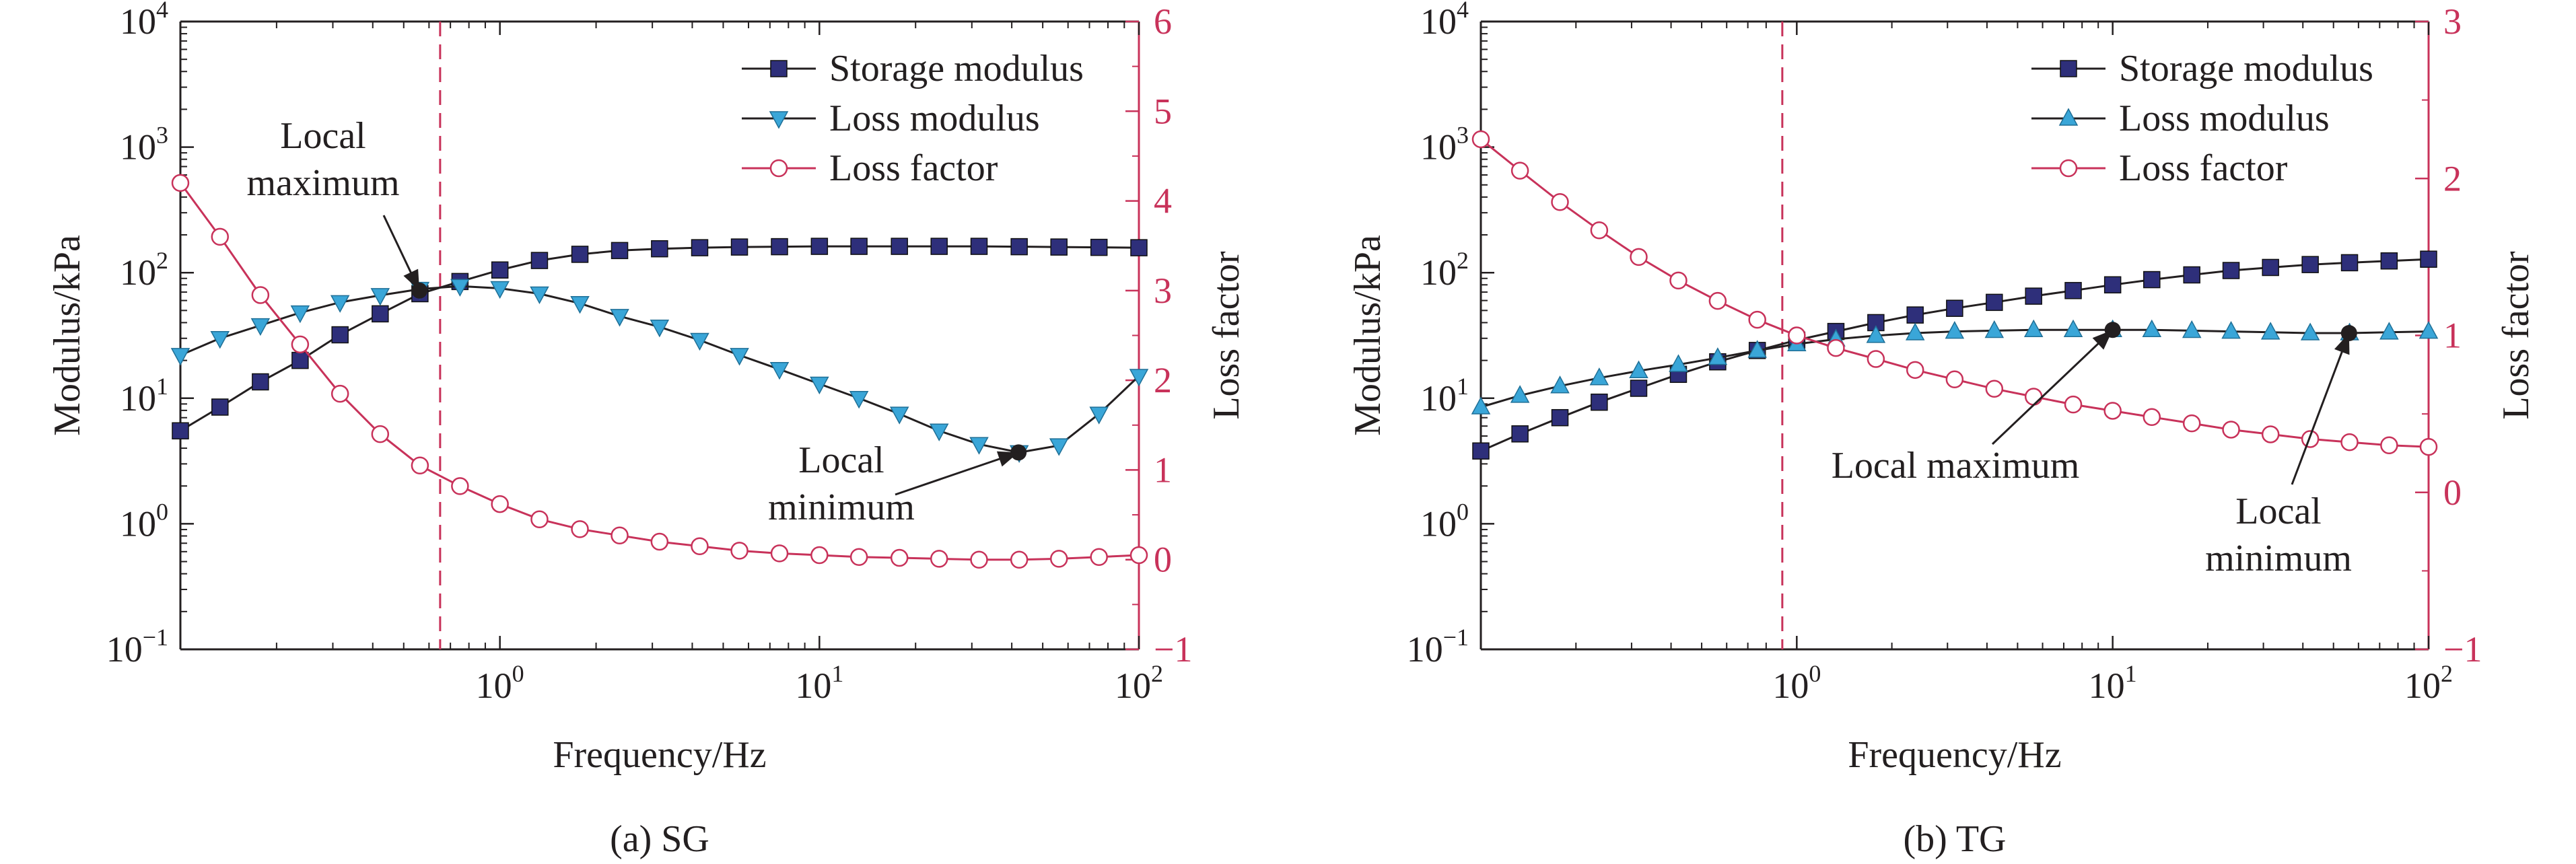 This screenshot has height=864, width=2576. Describe the element at coordinates (957, 473) in the screenshot. I see `annotation-arrow` at that location.